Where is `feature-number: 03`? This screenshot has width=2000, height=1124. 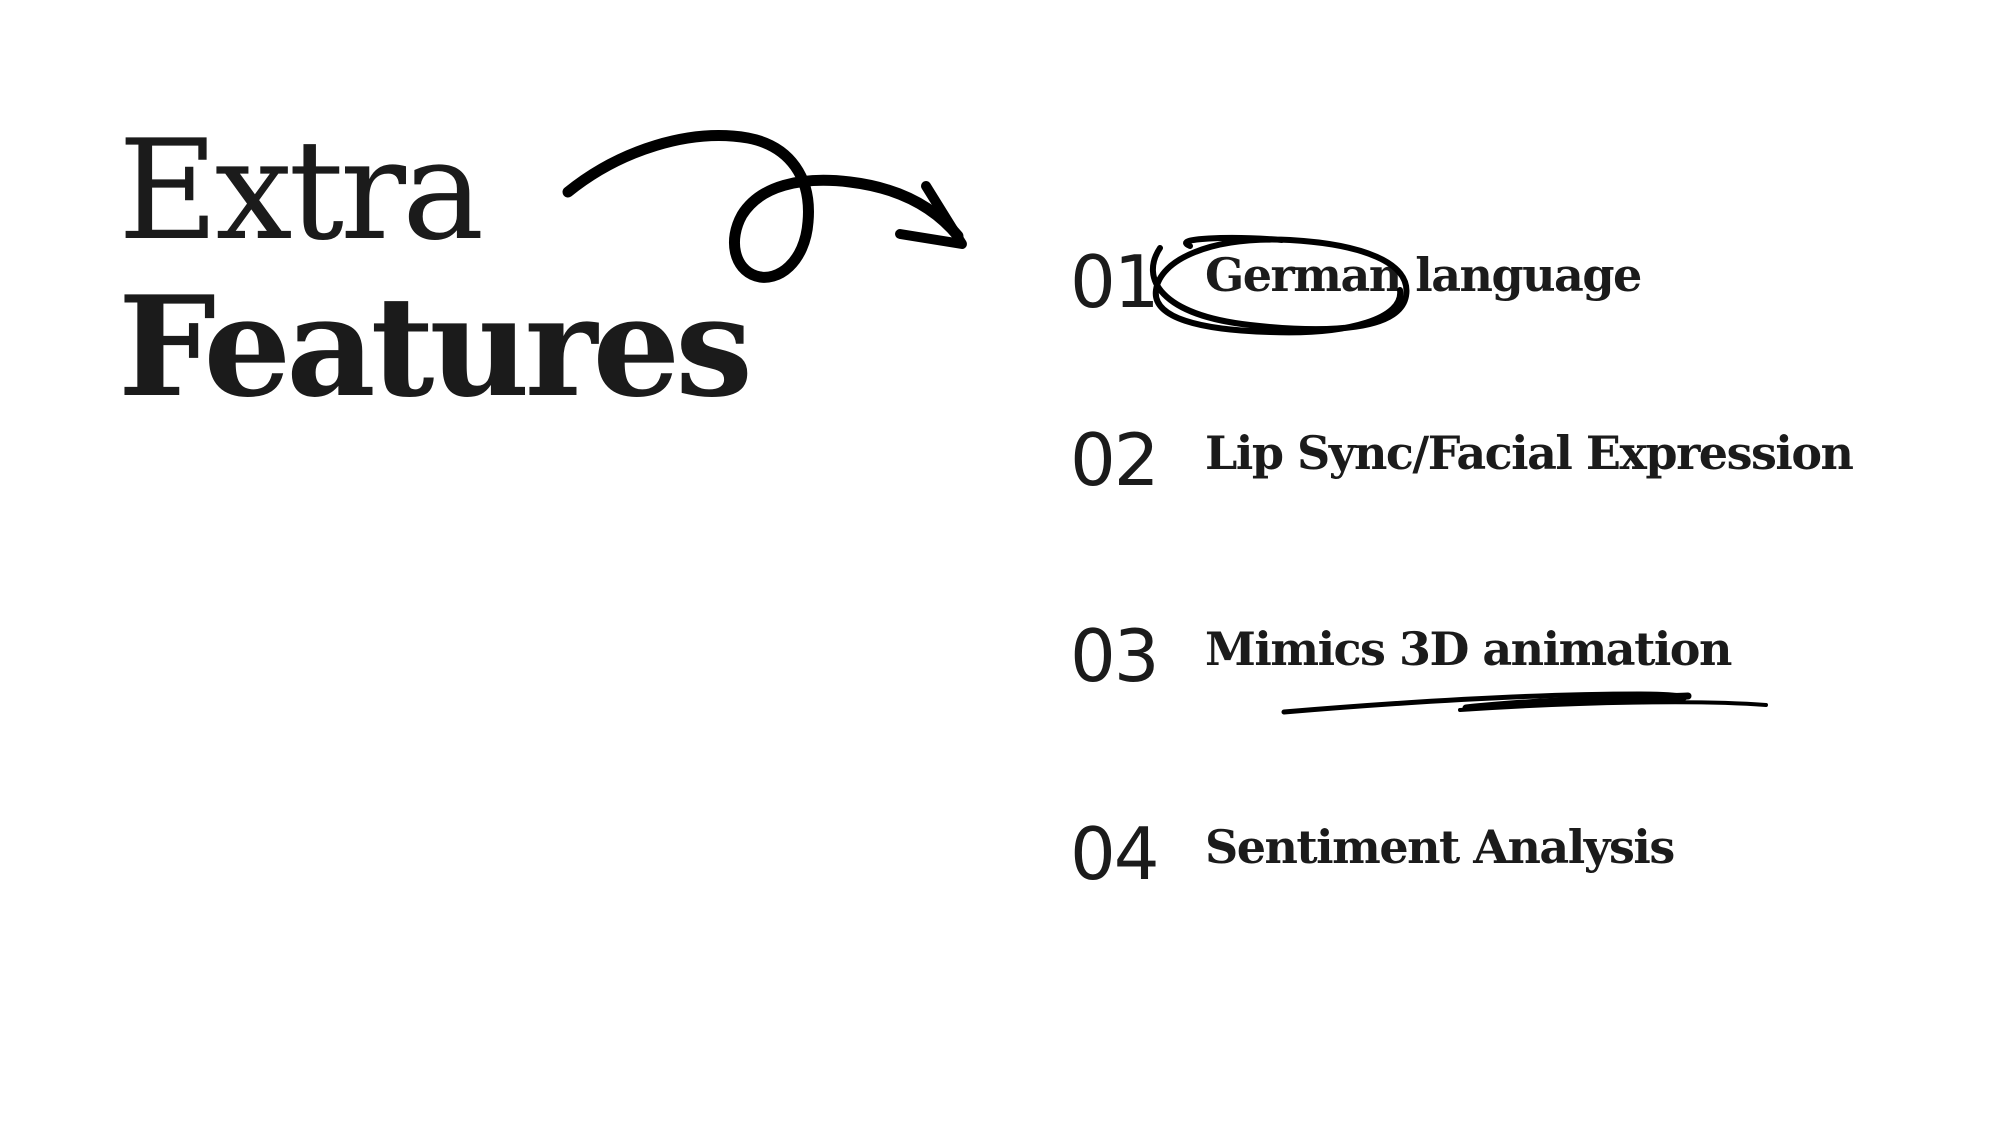 feature-number: 03 is located at coordinates (1115, 656).